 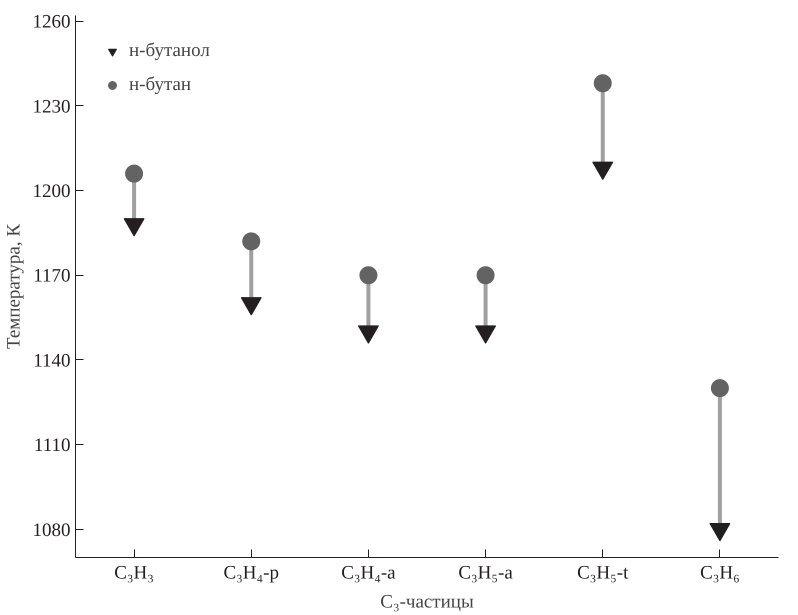 I want to click on y-axis-title: Температура, К, so click(x=14, y=287).